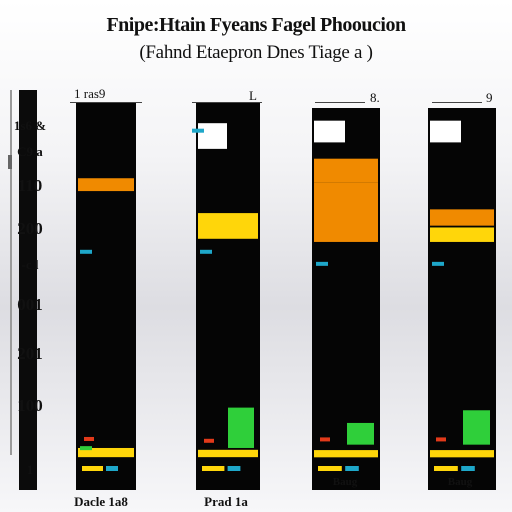 Image resolution: width=512 pixels, height=512 pixels. I want to click on chart-title: Fnipe:Htain Fyeans Fagel Phooucion, so click(256, 25).